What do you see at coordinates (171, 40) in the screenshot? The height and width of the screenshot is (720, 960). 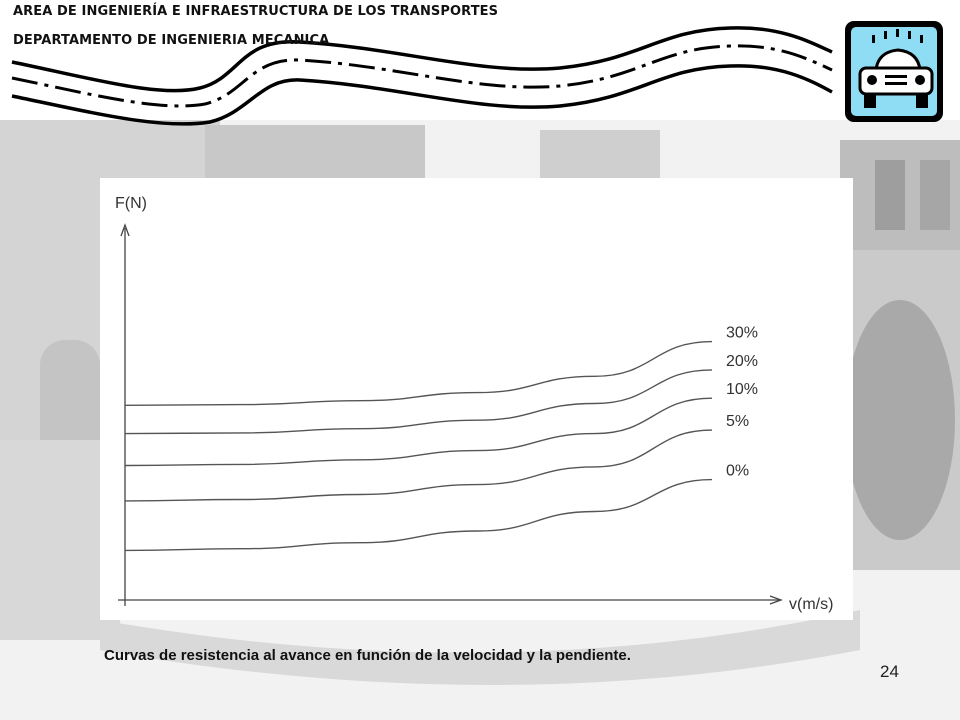 I see `header-line-2: DEPARTAMENTO DE INGENIERIA MECANICA` at bounding box center [171, 40].